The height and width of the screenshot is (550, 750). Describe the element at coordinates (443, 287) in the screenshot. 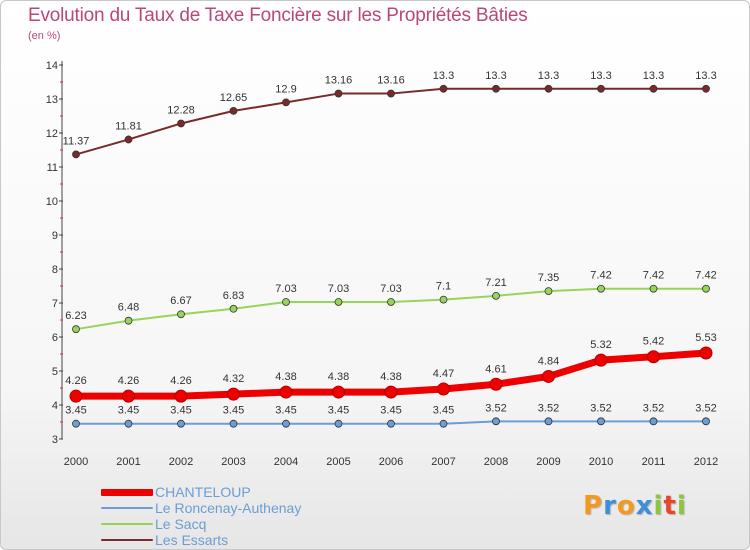

I see `data-label: 7.1` at that location.